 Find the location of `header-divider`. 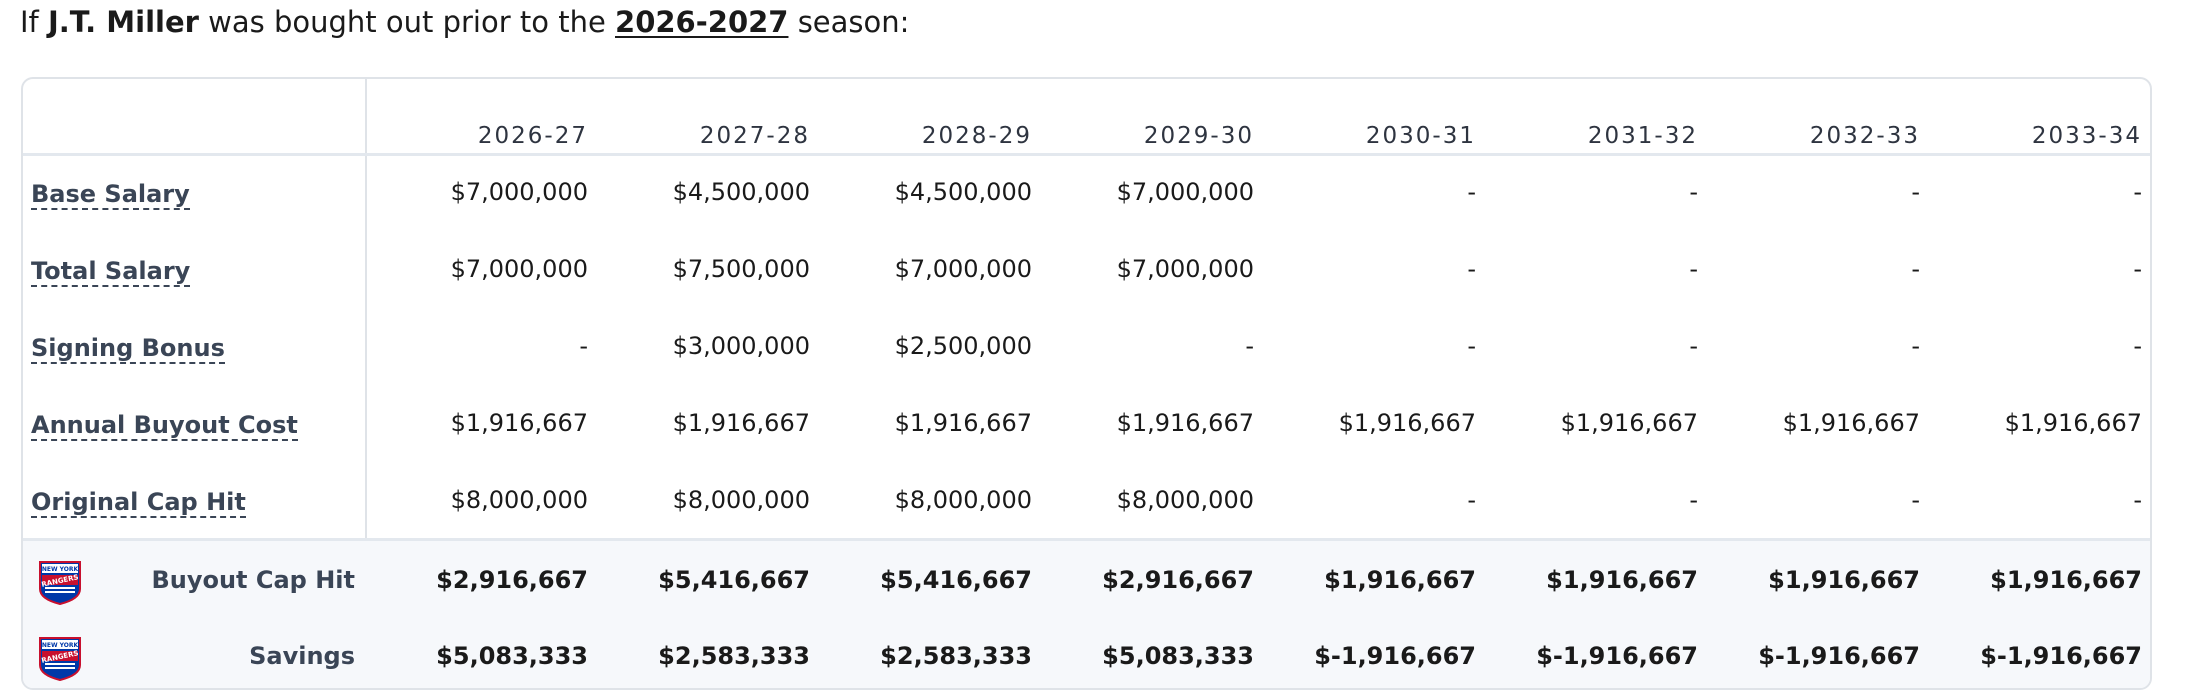

header-divider is located at coordinates (1086, 154).